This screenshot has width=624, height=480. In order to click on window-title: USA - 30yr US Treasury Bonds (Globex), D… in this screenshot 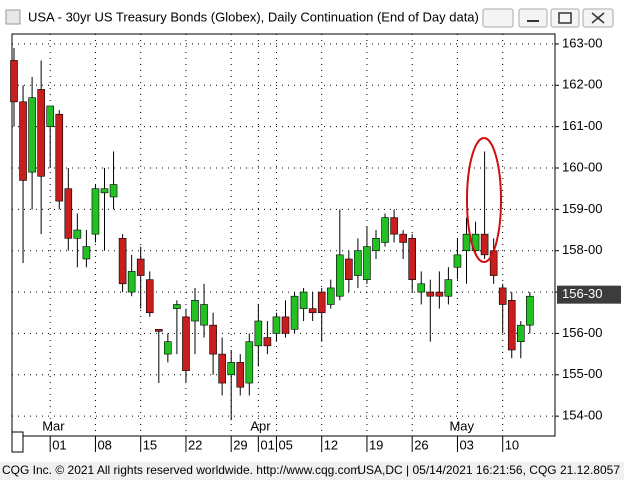, I will do `click(253, 16)`.